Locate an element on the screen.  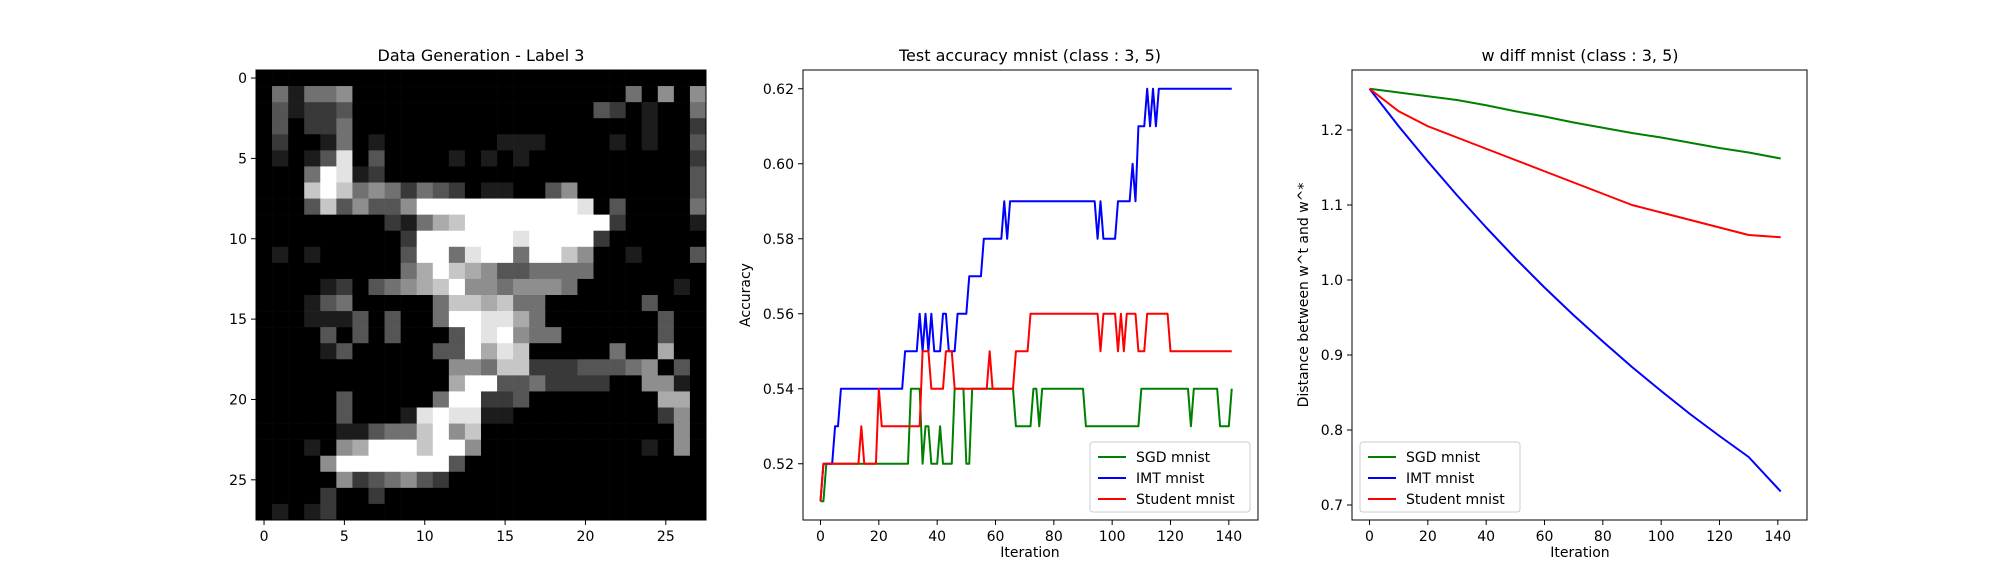
series-line is located at coordinates (1575, 123).